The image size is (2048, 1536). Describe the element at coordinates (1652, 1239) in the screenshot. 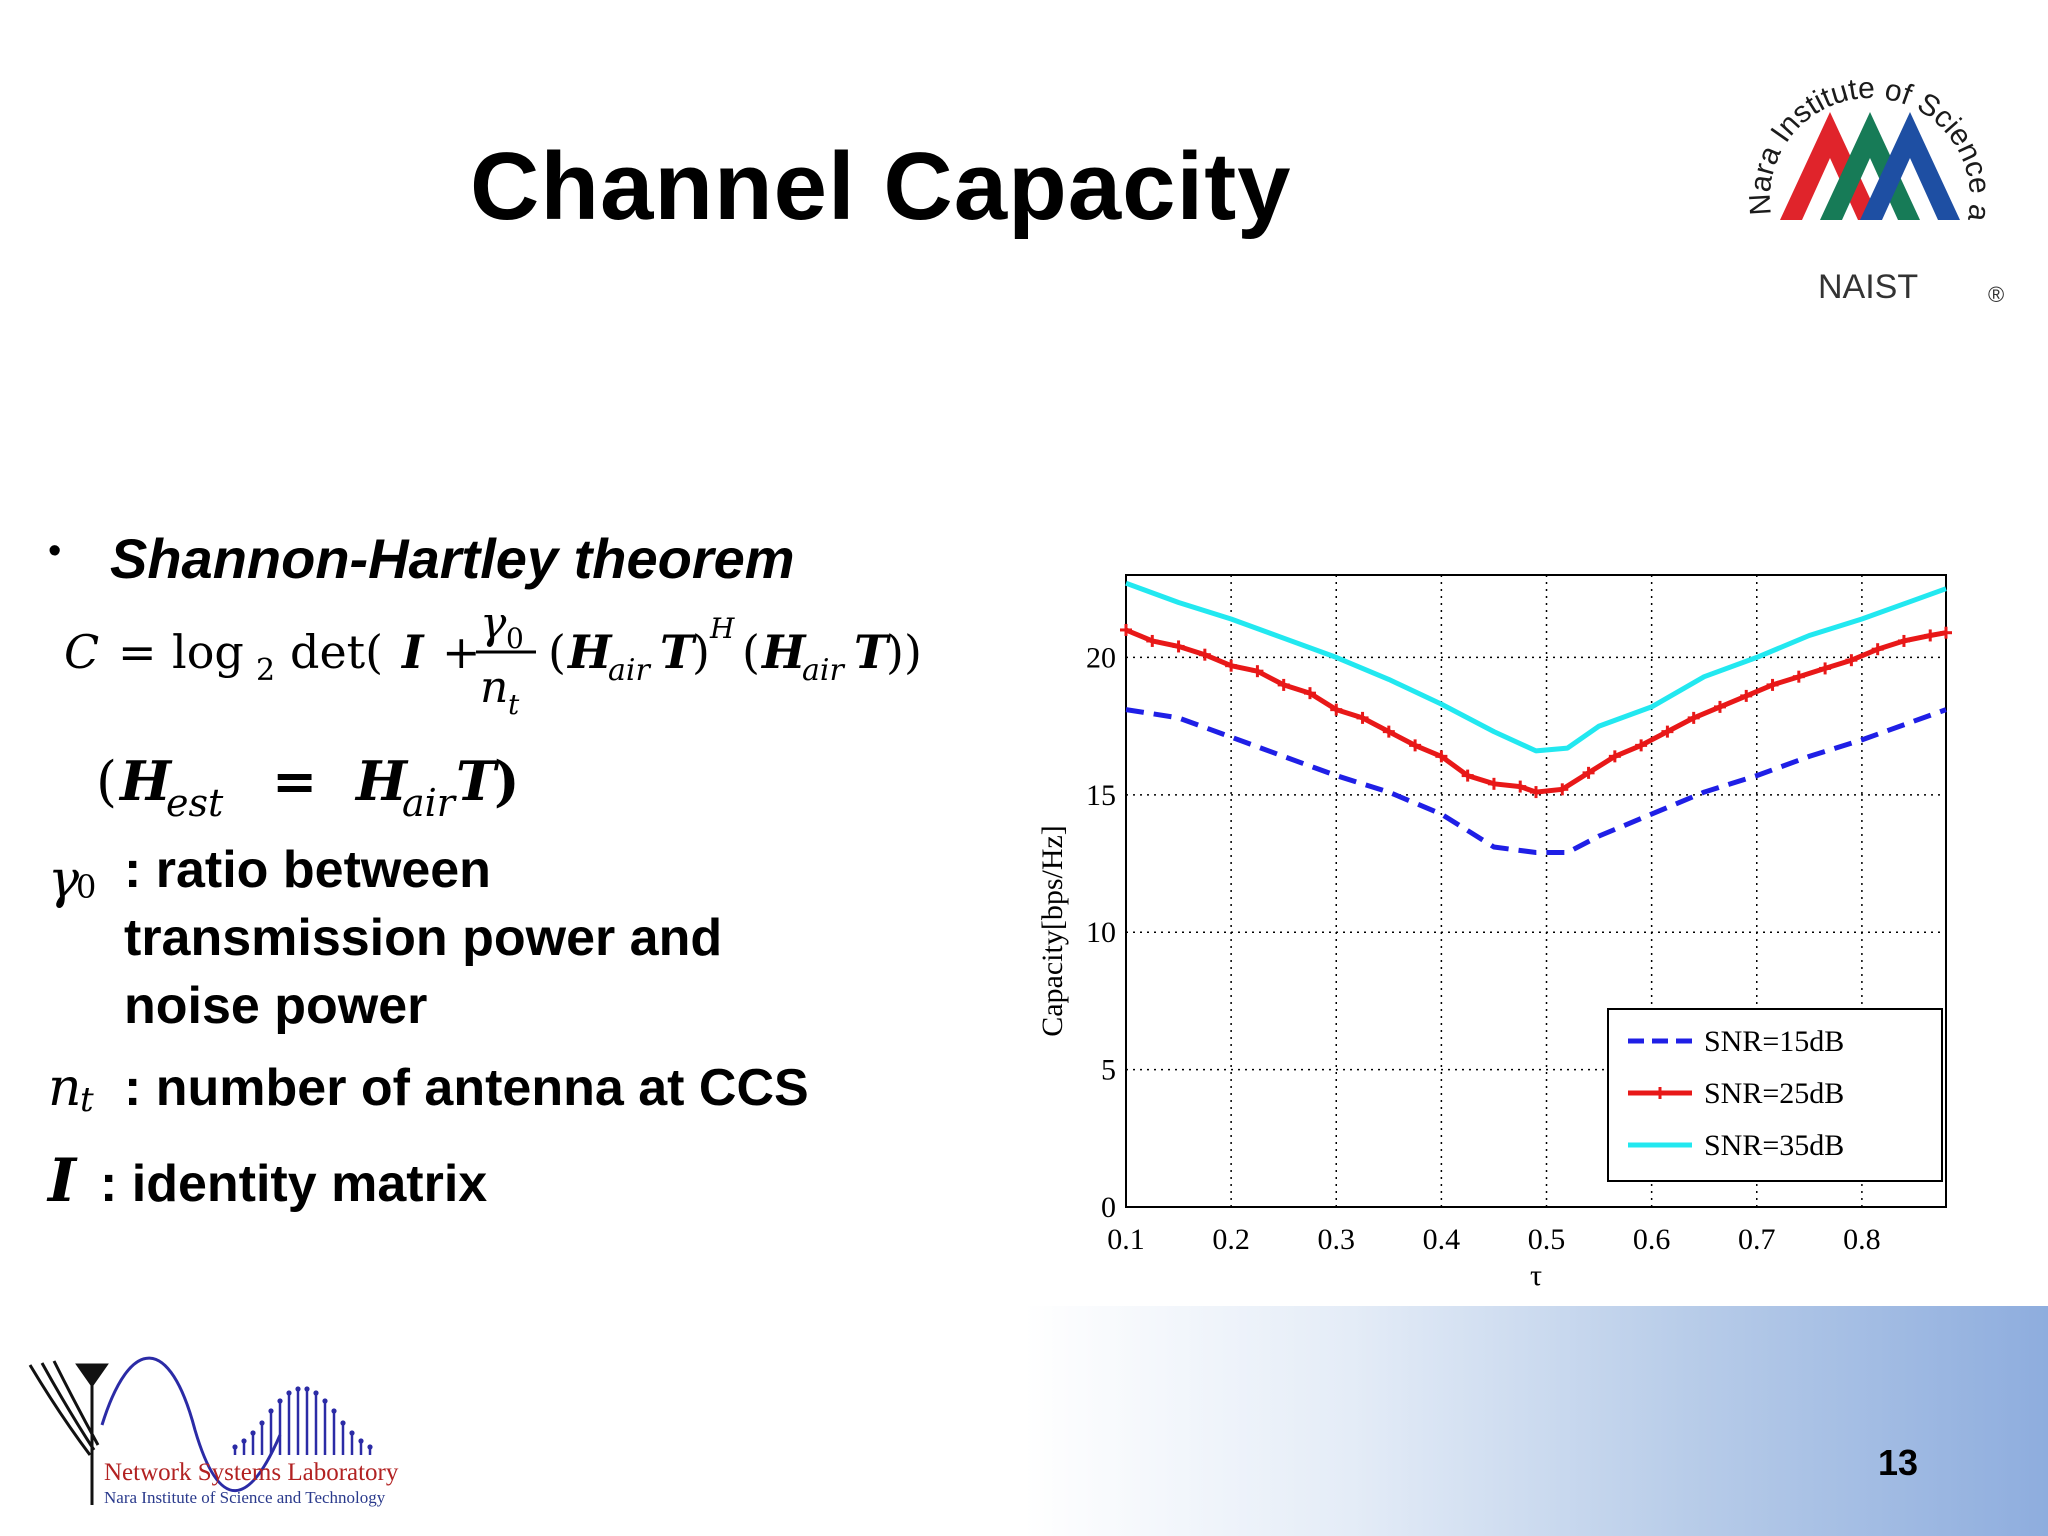

I see `x-tick-label: 0.6` at that location.